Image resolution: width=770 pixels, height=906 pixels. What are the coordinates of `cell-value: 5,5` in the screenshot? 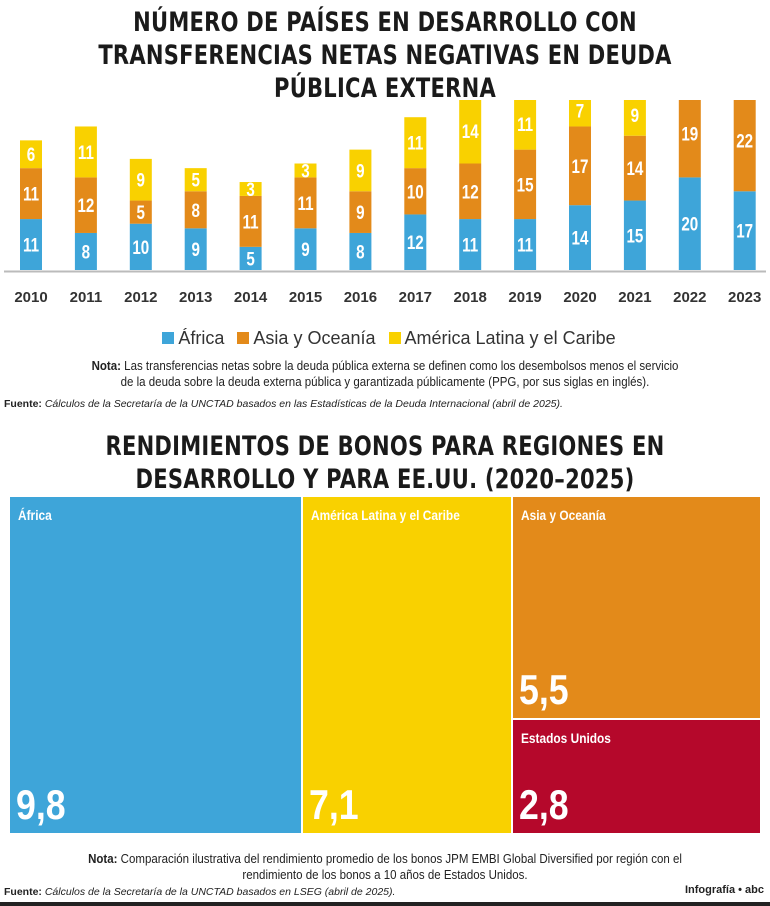 It's located at (544, 689).